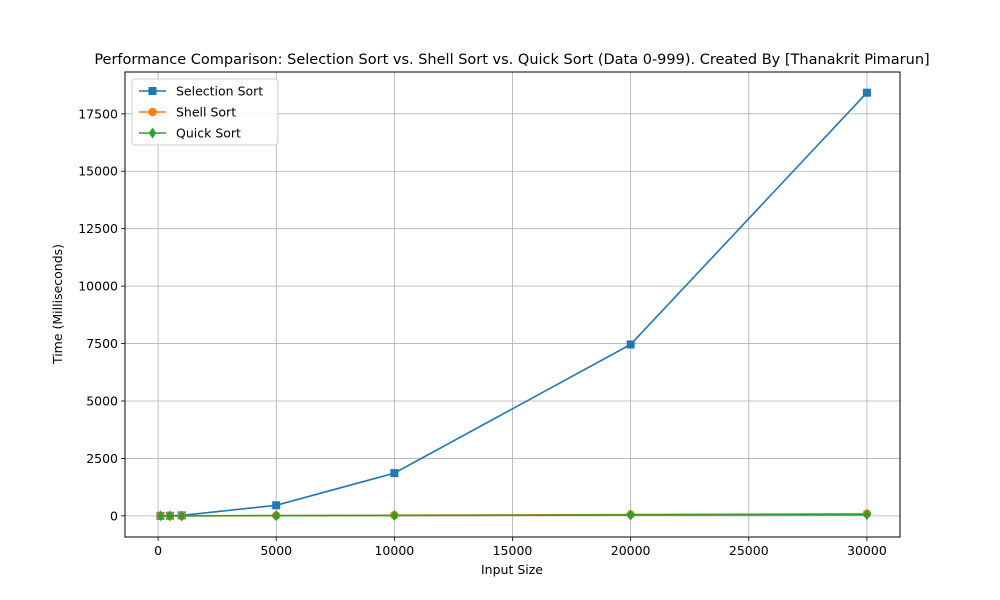  Describe the element at coordinates (102, 458) in the screenshot. I see `y-tick-label: 2500` at that location.